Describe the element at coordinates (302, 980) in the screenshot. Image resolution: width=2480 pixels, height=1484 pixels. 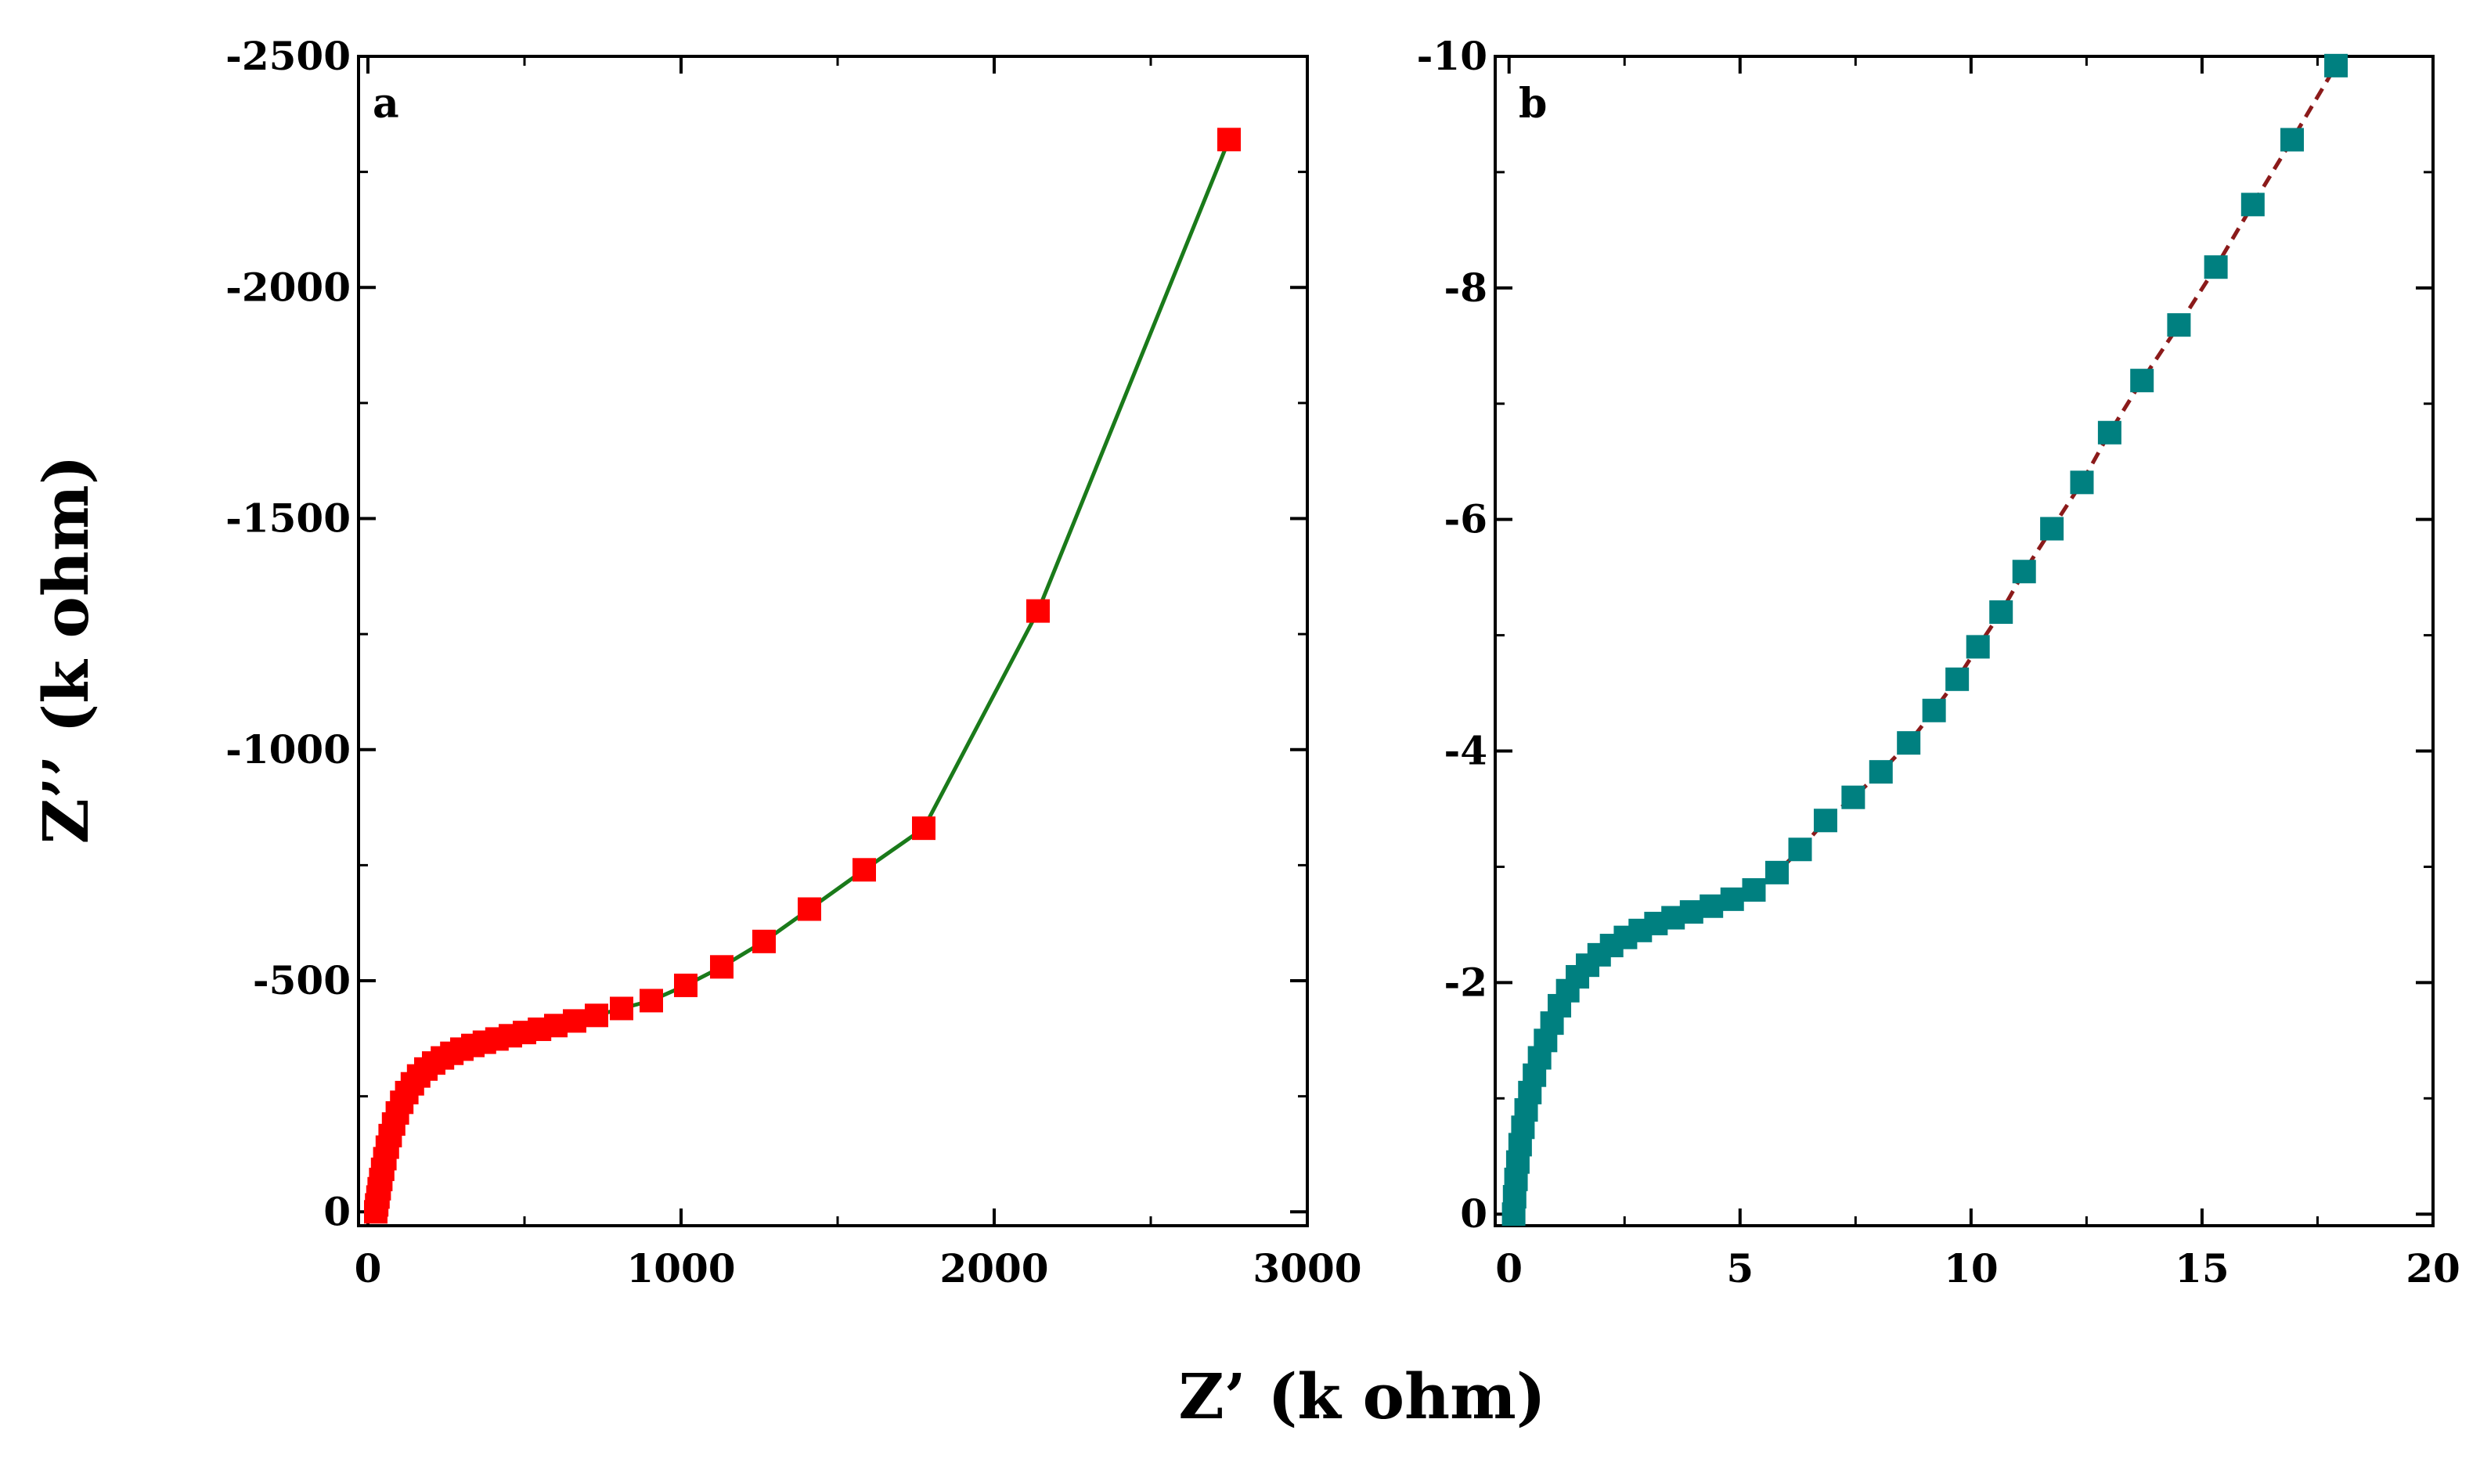
I see `y-tick-label: -500` at that location.